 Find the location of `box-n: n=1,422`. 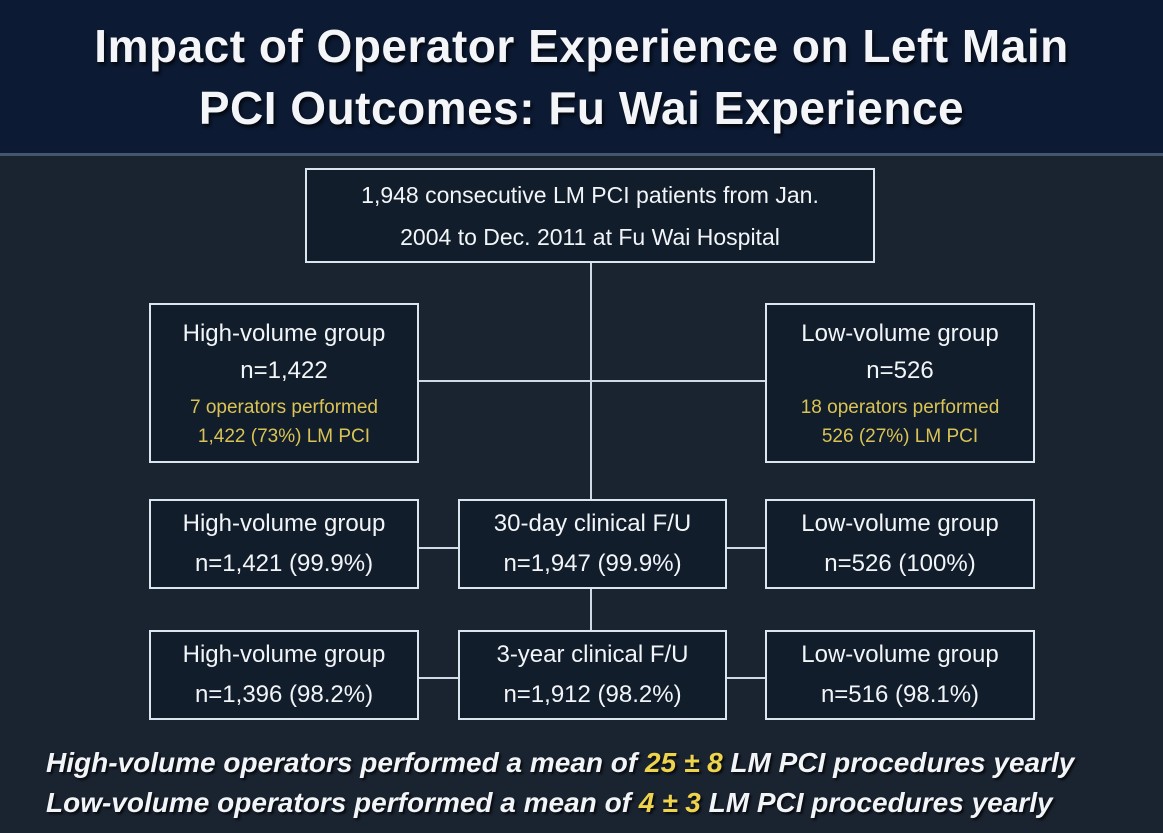

box-n: n=1,422 is located at coordinates (284, 370).